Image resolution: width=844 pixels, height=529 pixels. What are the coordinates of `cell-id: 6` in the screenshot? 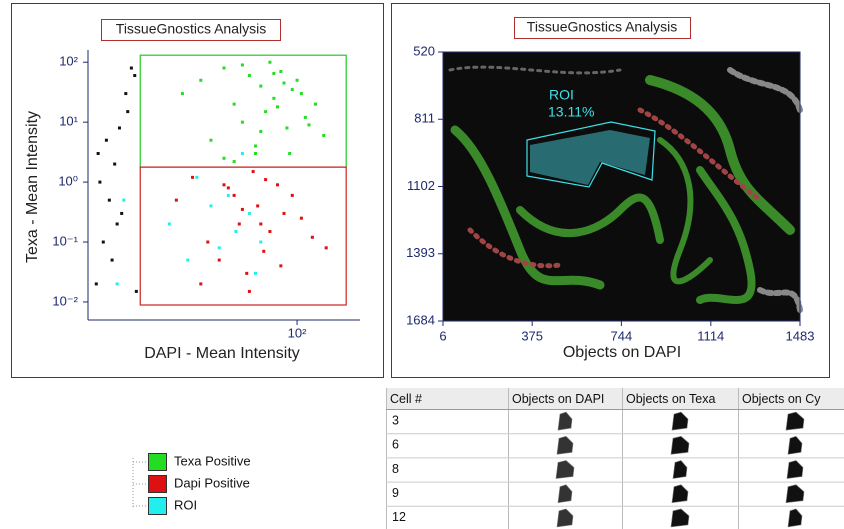 It's located at (395, 445).